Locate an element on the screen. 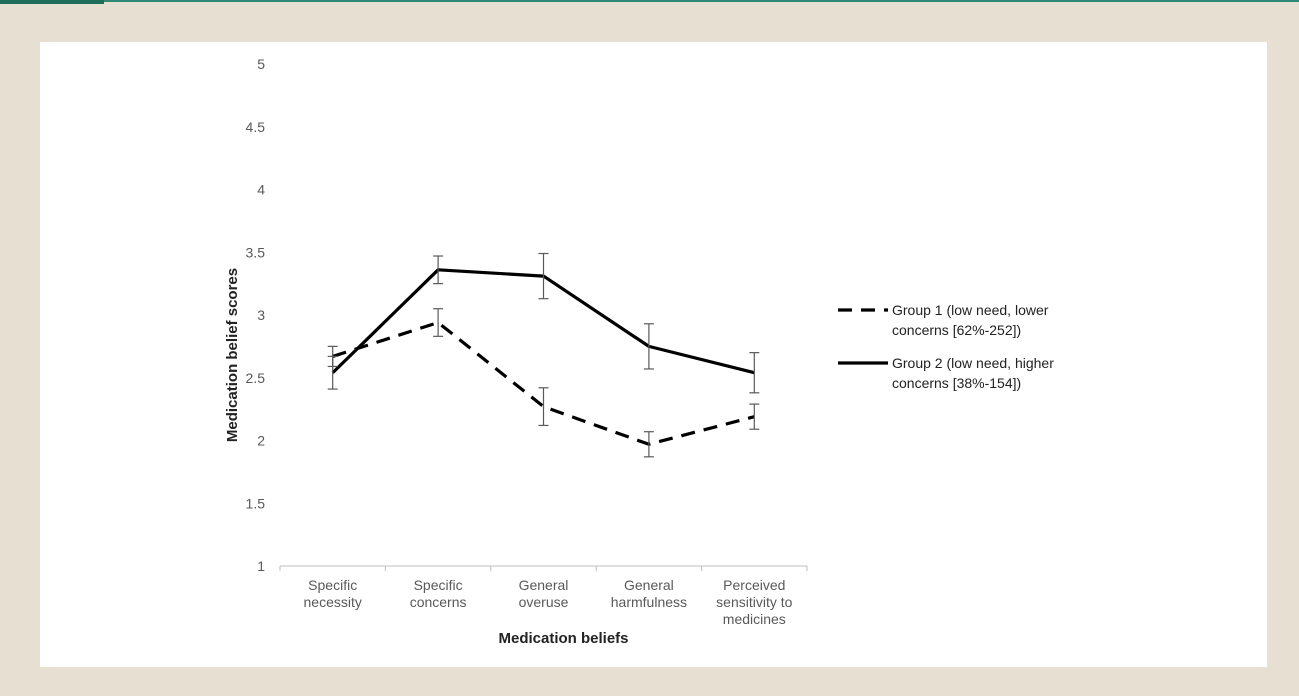 This screenshot has width=1299, height=696. x-category-label-line: necessity is located at coordinates (333, 602).